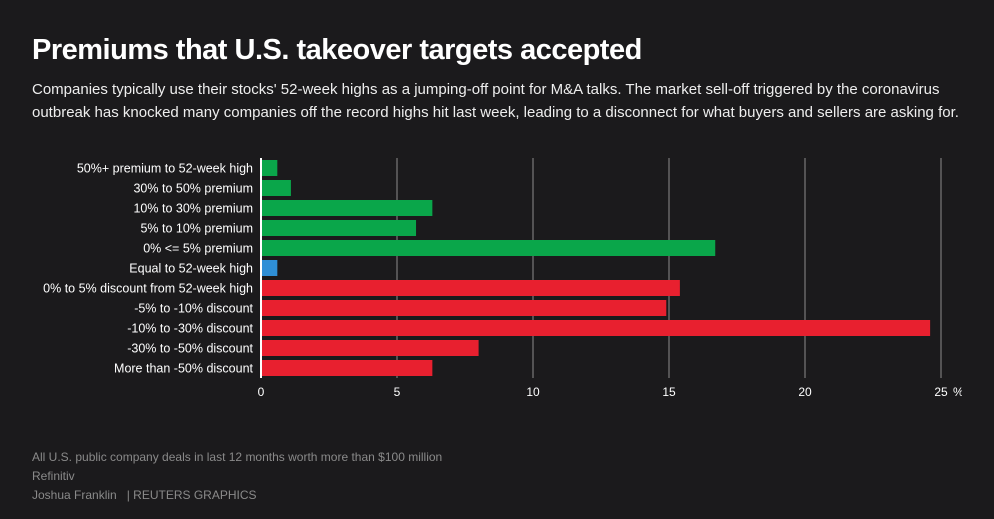 The height and width of the screenshot is (519, 994). I want to click on x-axis-label: % of de, so click(973, 392).